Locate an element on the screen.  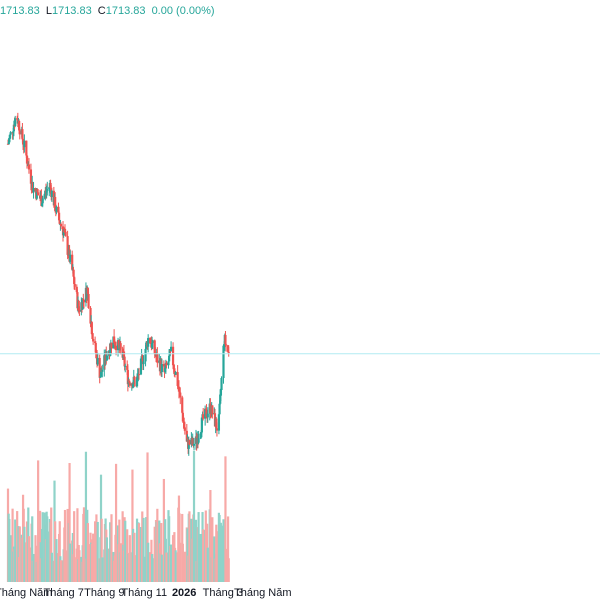
legend-high-value: 1713.83 is located at coordinates (20, 11).